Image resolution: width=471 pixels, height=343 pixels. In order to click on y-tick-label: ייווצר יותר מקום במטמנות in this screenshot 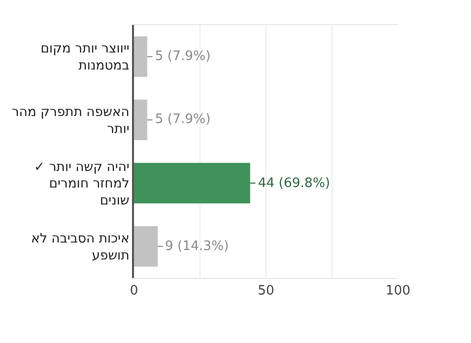, I will do `click(85, 58)`.